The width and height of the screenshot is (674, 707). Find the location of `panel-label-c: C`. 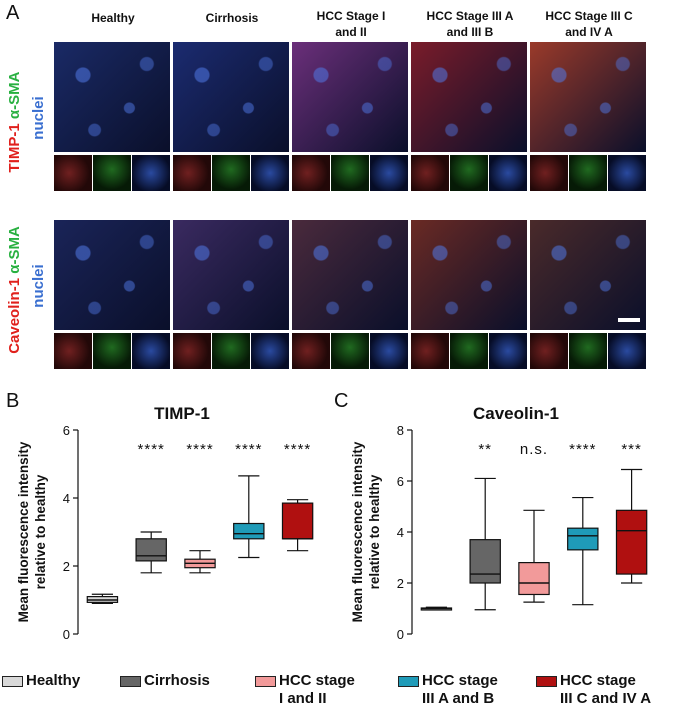

panel-label-c: C is located at coordinates (341, 401).